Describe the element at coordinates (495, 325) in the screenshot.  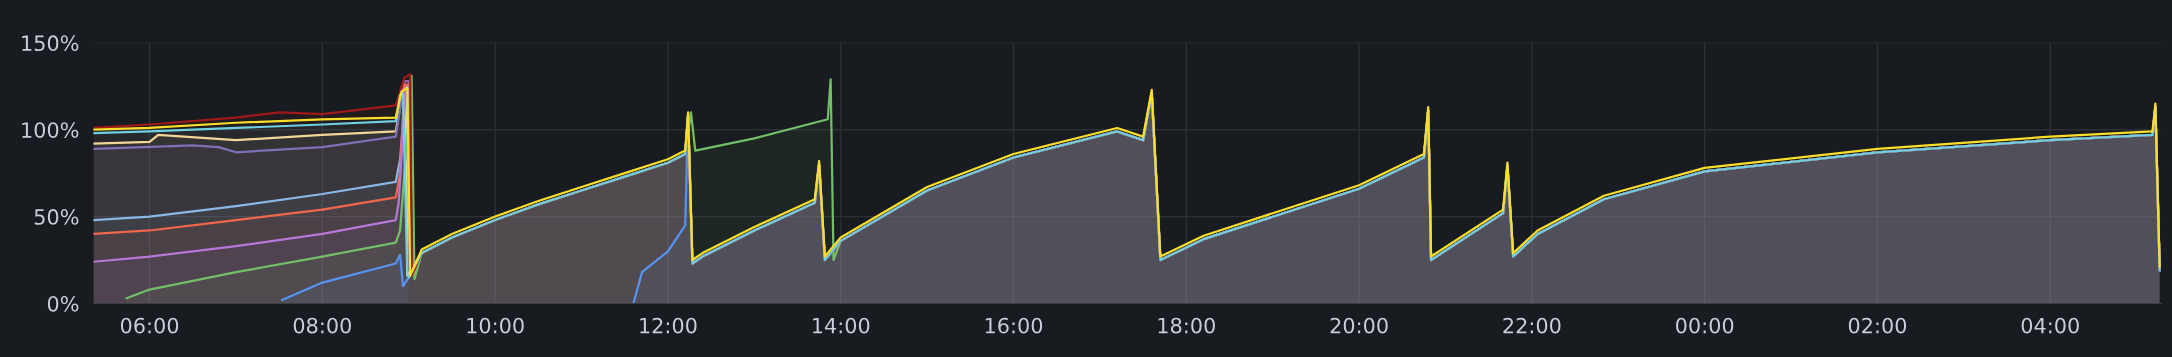
I see `x-tick-label: 10:00` at that location.